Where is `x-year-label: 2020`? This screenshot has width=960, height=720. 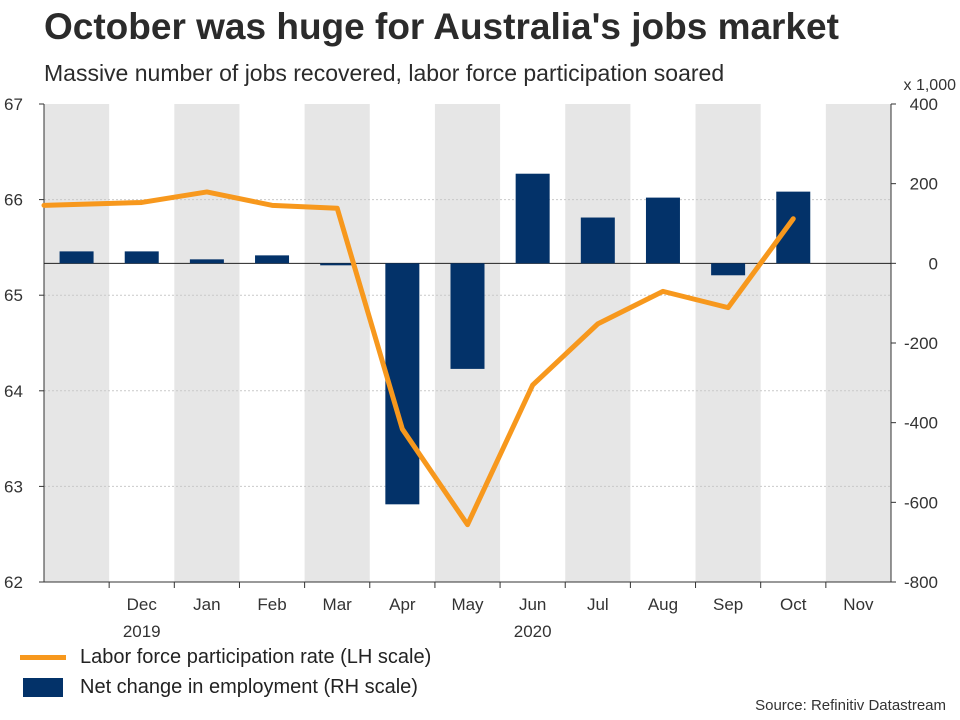 x-year-label: 2020 is located at coordinates (533, 631).